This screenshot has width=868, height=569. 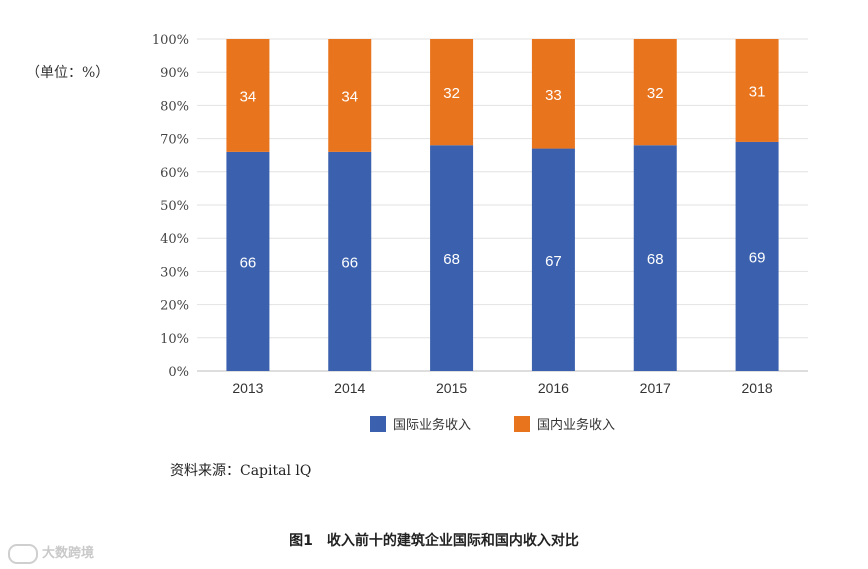 I want to click on bar-value-label: 33, so click(x=553, y=95).